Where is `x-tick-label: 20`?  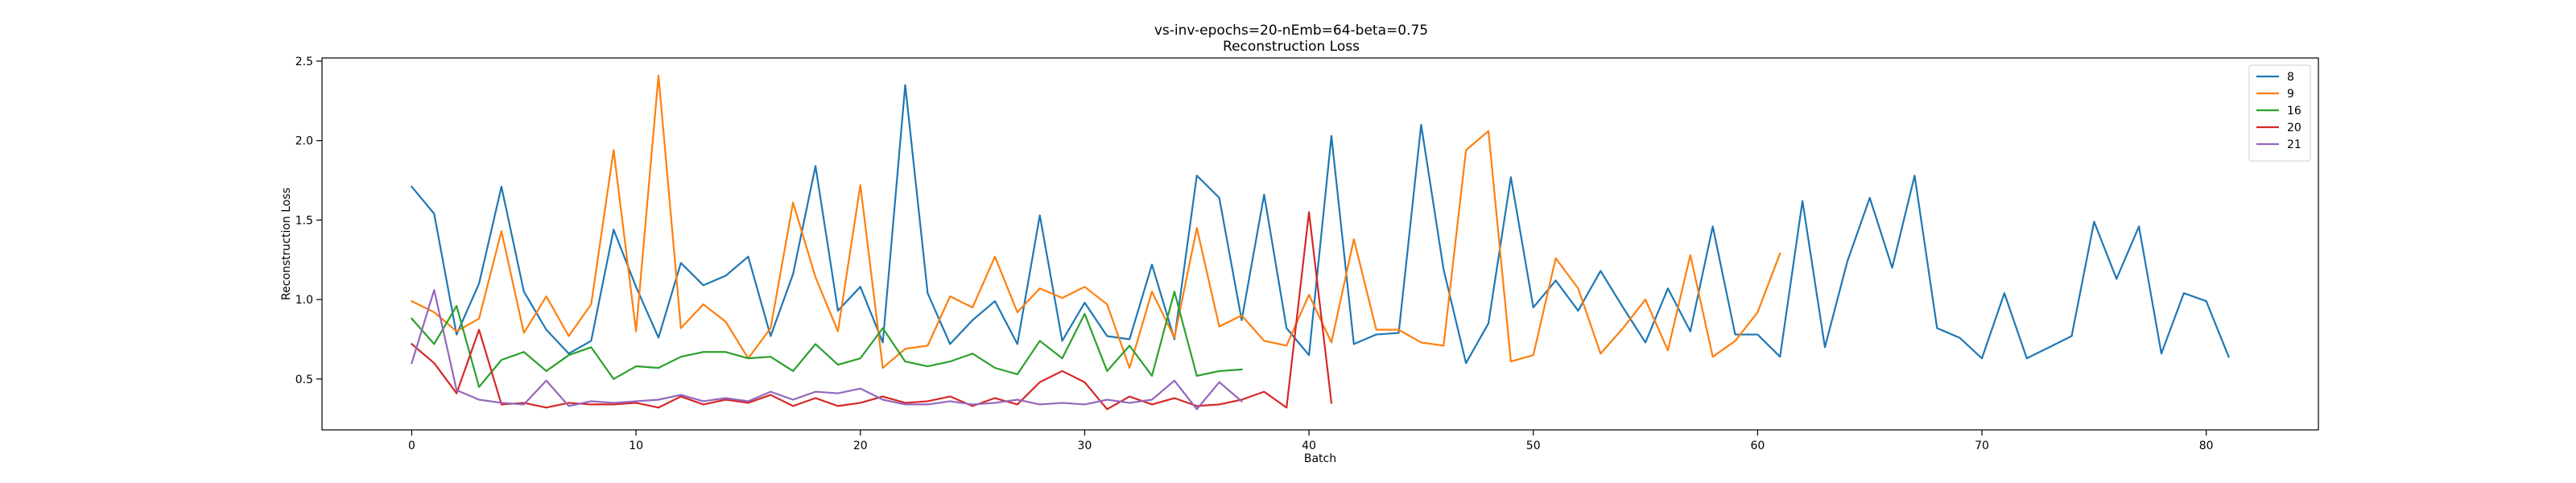
x-tick-label: 20 is located at coordinates (860, 446).